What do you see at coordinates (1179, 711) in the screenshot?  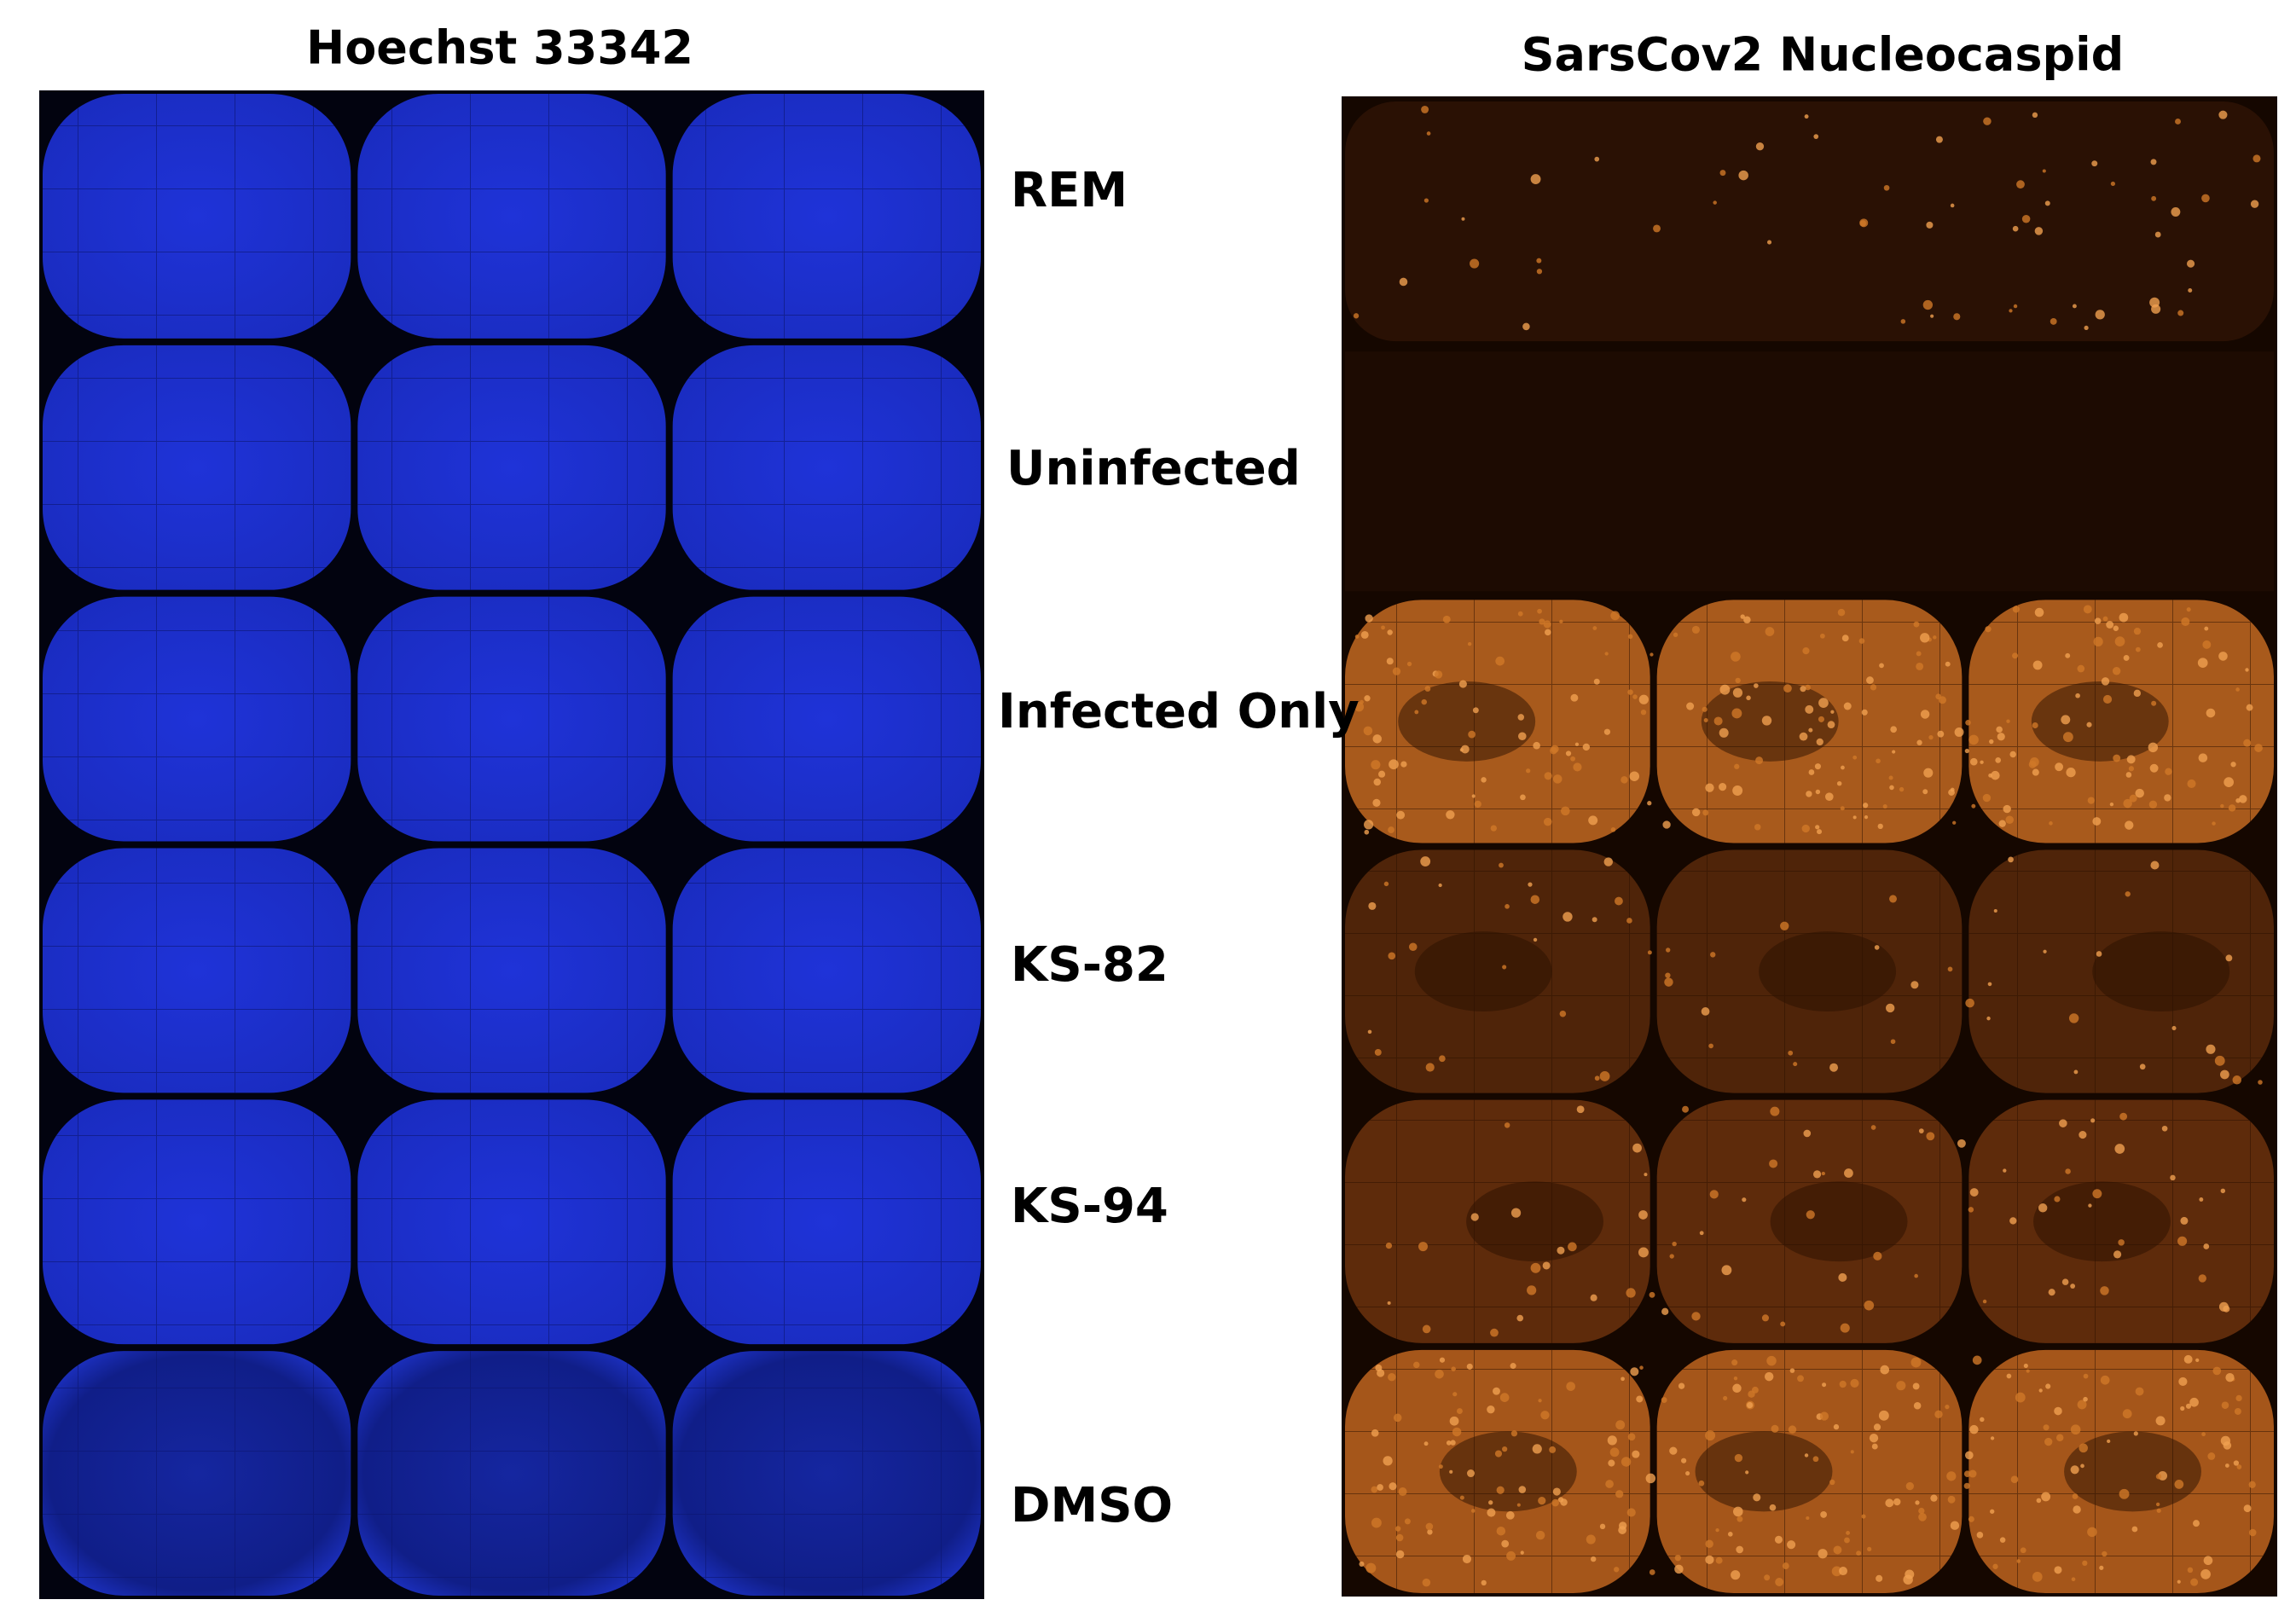 I see `row-label: Infected Only` at bounding box center [1179, 711].